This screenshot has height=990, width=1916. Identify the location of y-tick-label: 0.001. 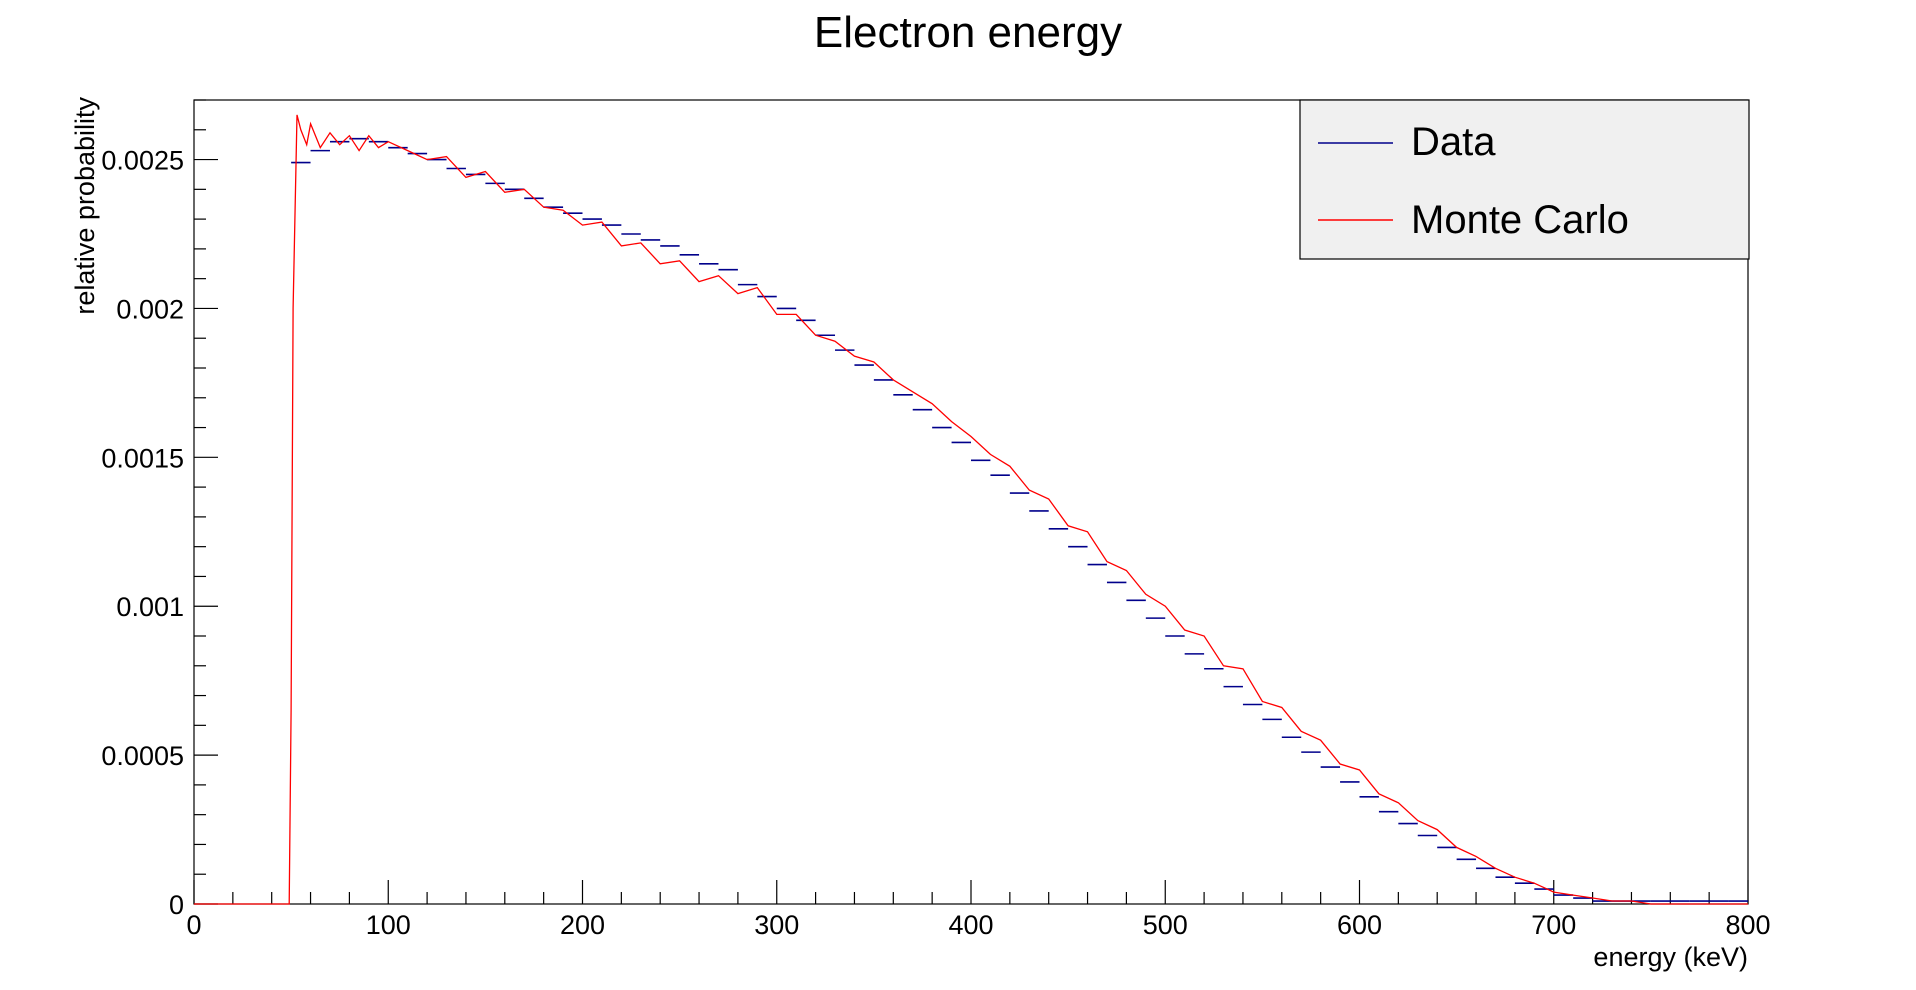
(150, 607).